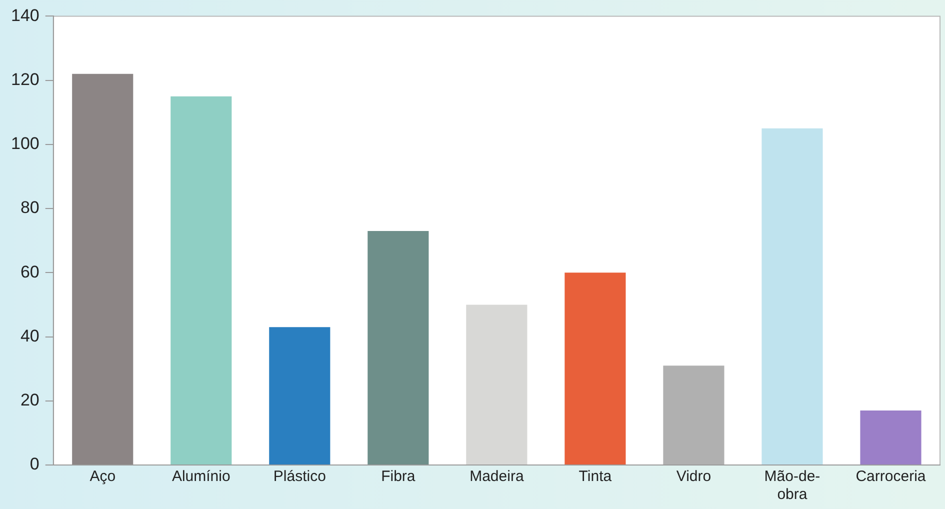  I want to click on y-tick-label: 60, so click(30, 272).